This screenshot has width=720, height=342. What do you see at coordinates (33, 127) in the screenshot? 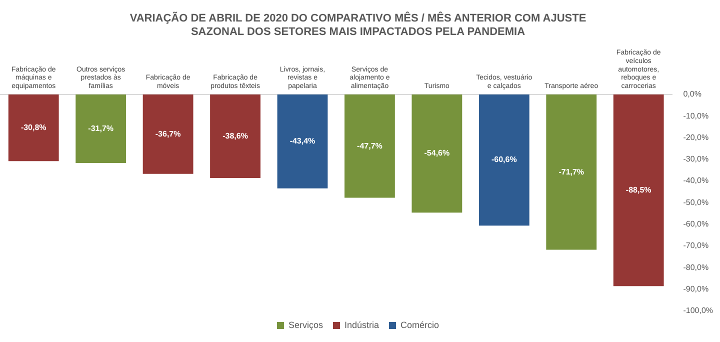
I see `data-label: -30,8%` at bounding box center [33, 127].